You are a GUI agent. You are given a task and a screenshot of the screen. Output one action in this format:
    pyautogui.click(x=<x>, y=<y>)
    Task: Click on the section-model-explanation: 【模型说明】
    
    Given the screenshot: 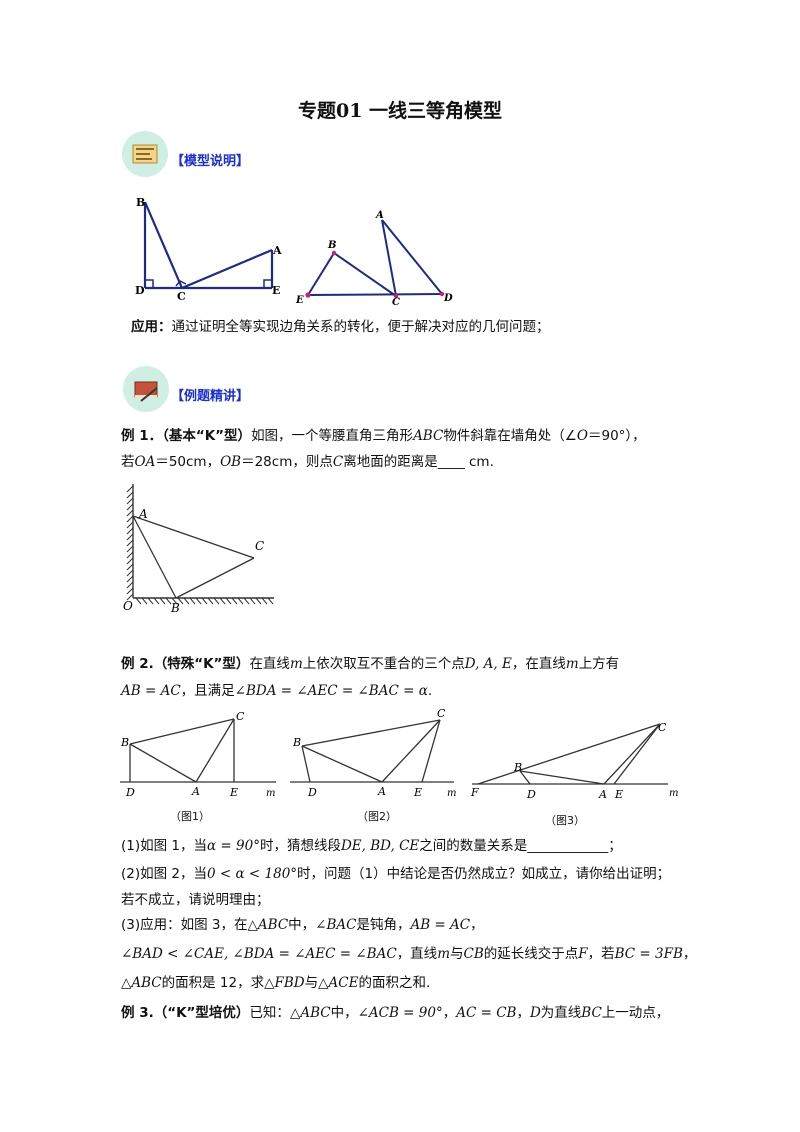 What is the action you would take?
    pyautogui.click(x=210, y=161)
    